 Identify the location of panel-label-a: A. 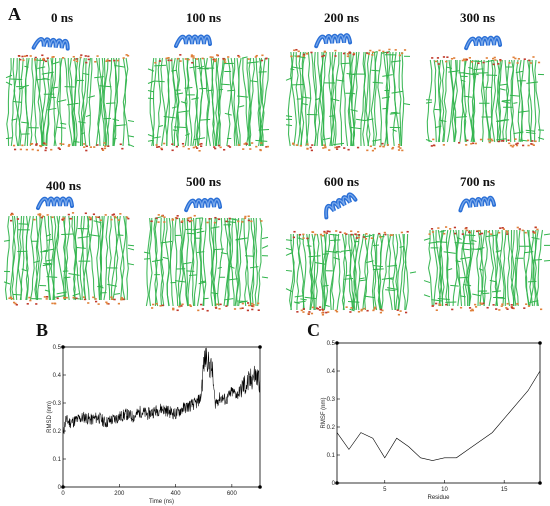
(14, 14).